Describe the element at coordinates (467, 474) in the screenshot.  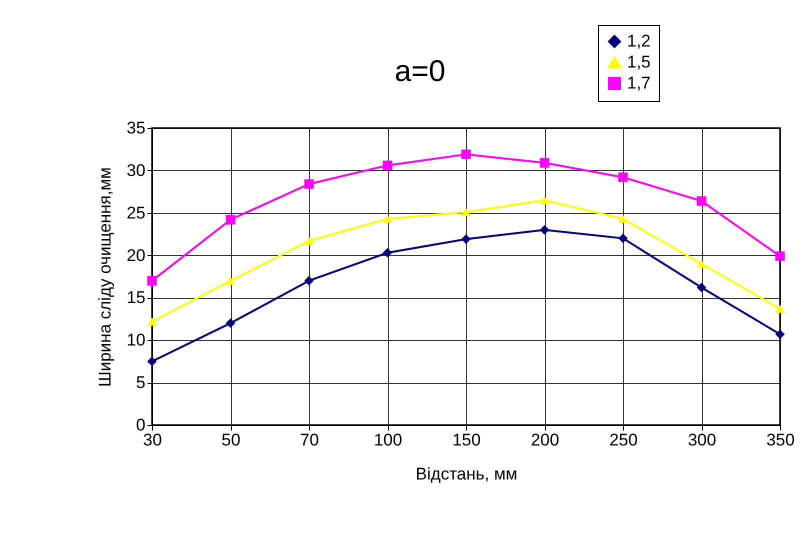
I see `x-axis-title: Відстань, мм` at that location.